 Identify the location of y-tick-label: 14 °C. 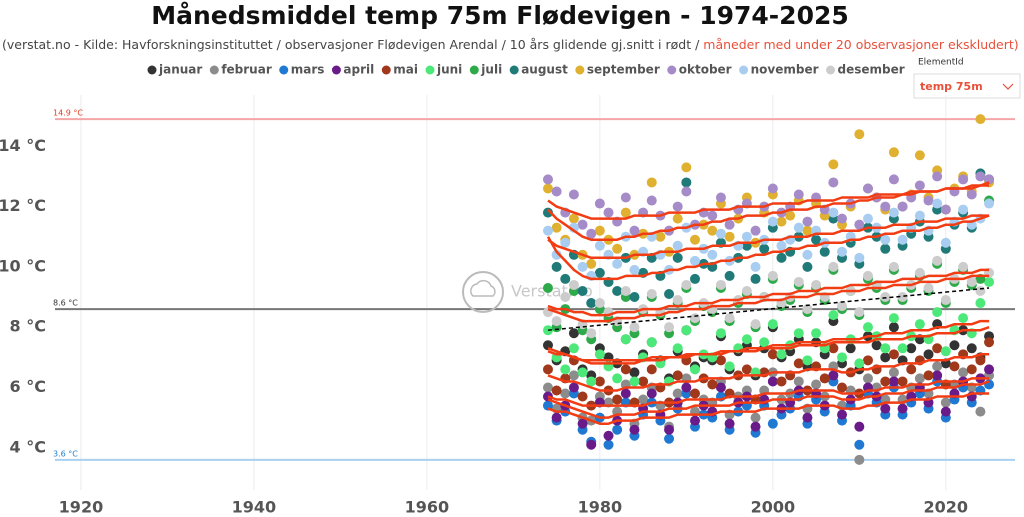
(23, 145).